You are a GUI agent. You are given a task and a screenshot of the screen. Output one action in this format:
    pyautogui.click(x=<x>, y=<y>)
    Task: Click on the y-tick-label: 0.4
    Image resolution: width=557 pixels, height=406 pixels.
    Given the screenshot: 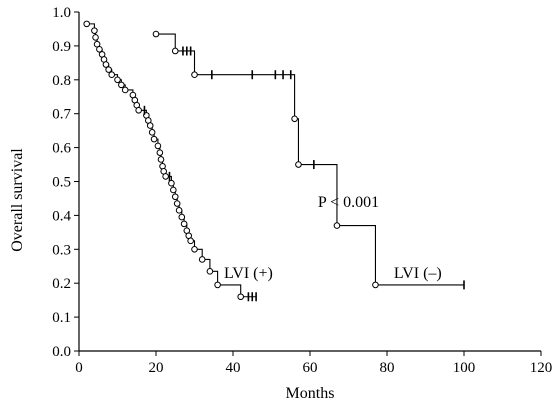 What is the action you would take?
    pyautogui.click(x=61, y=216)
    